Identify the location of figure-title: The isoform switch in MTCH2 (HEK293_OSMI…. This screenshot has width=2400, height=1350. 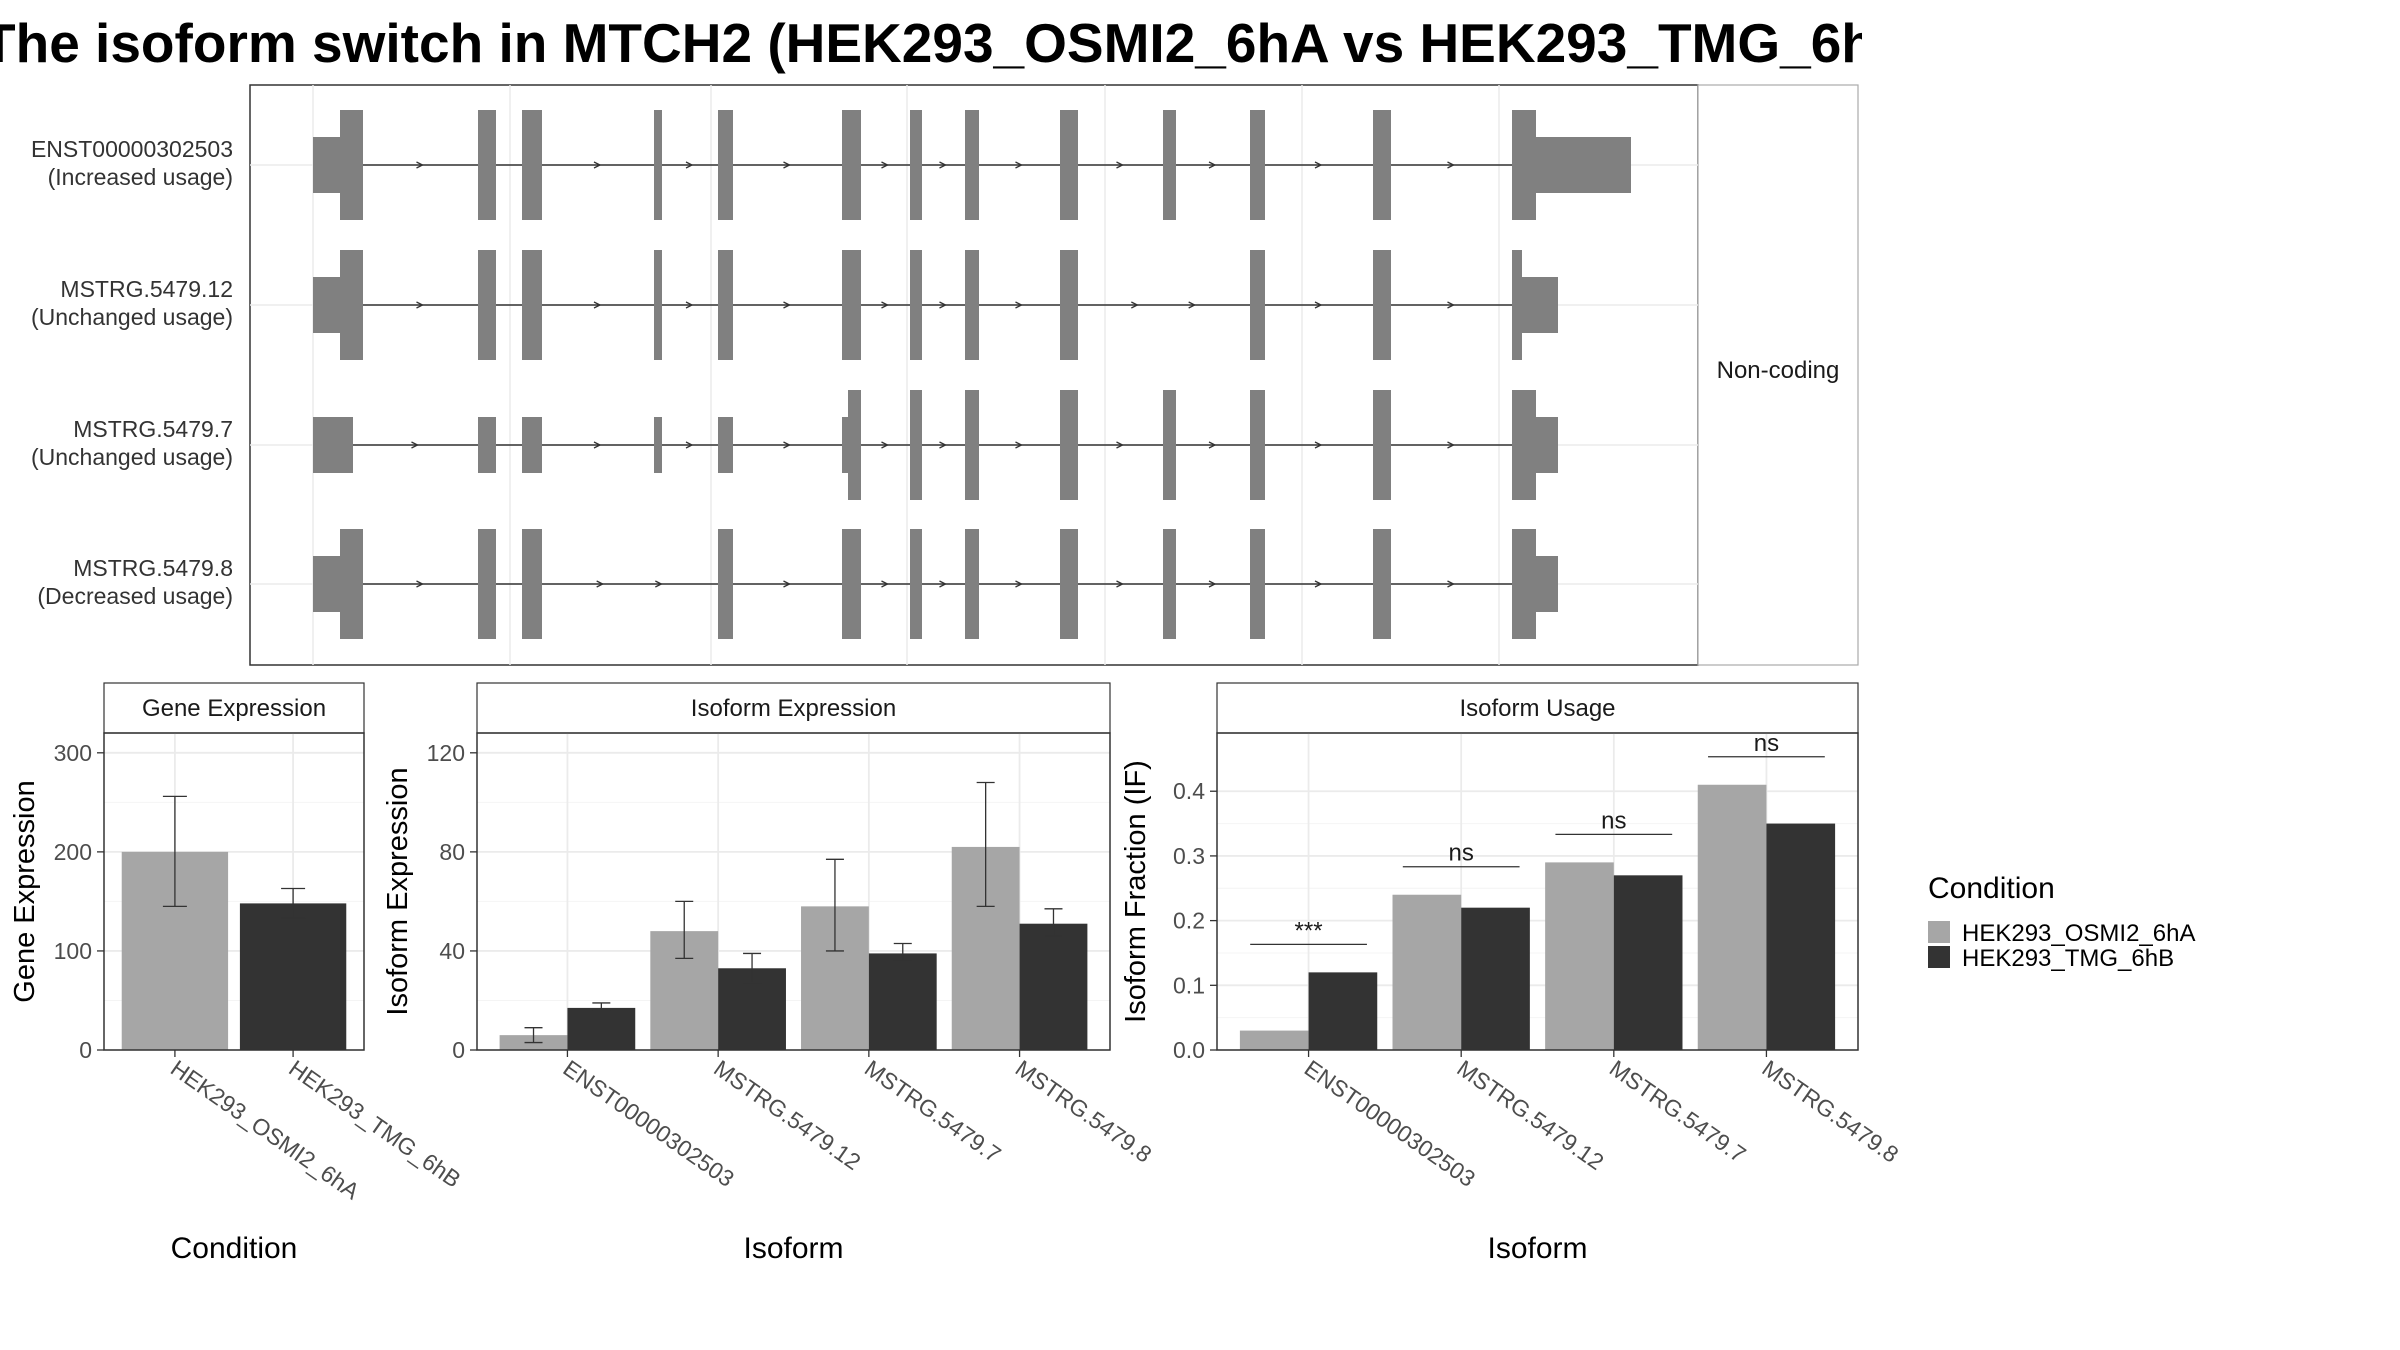
(931, 43).